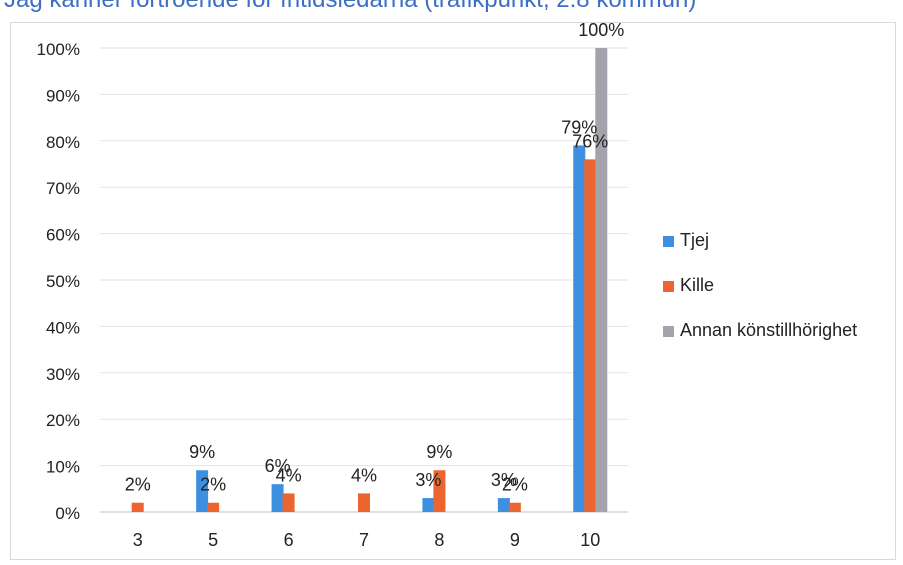  I want to click on y-tick-label: 30%, so click(63, 374).